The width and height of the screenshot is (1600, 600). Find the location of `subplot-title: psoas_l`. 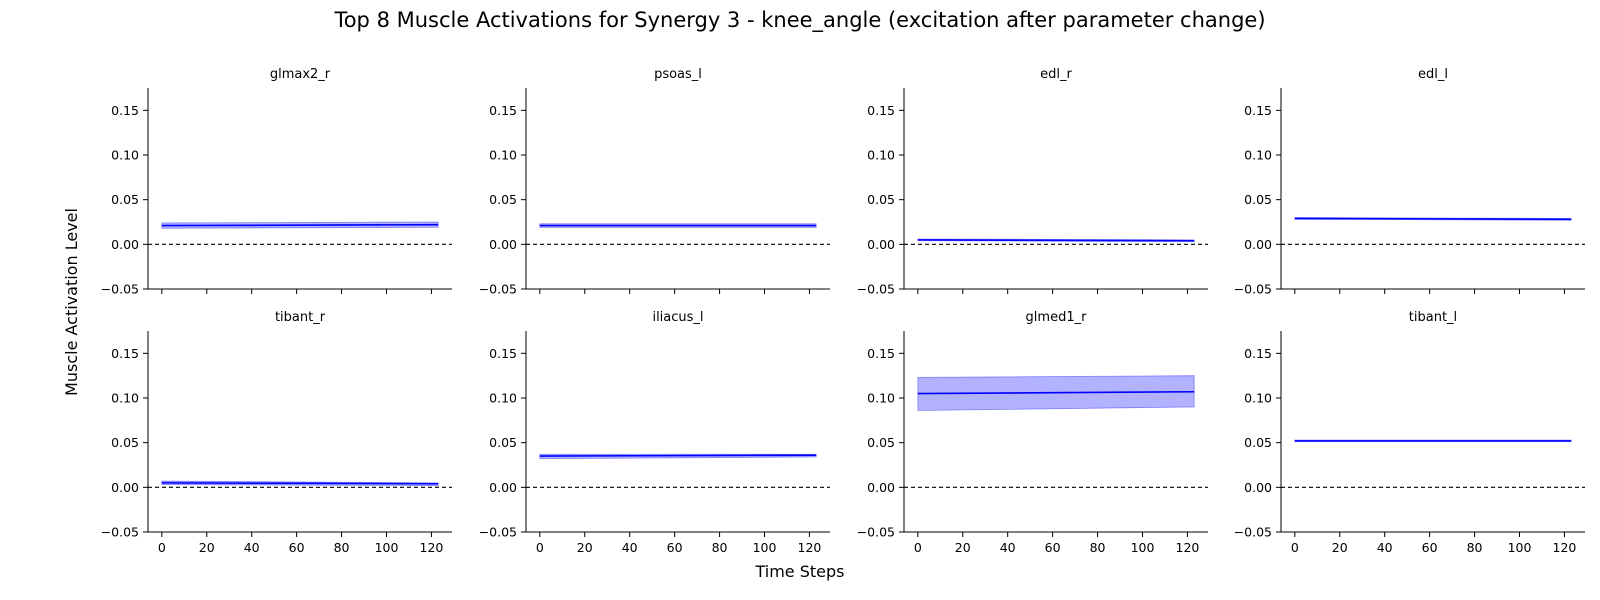

subplot-title: psoas_l is located at coordinates (678, 74).